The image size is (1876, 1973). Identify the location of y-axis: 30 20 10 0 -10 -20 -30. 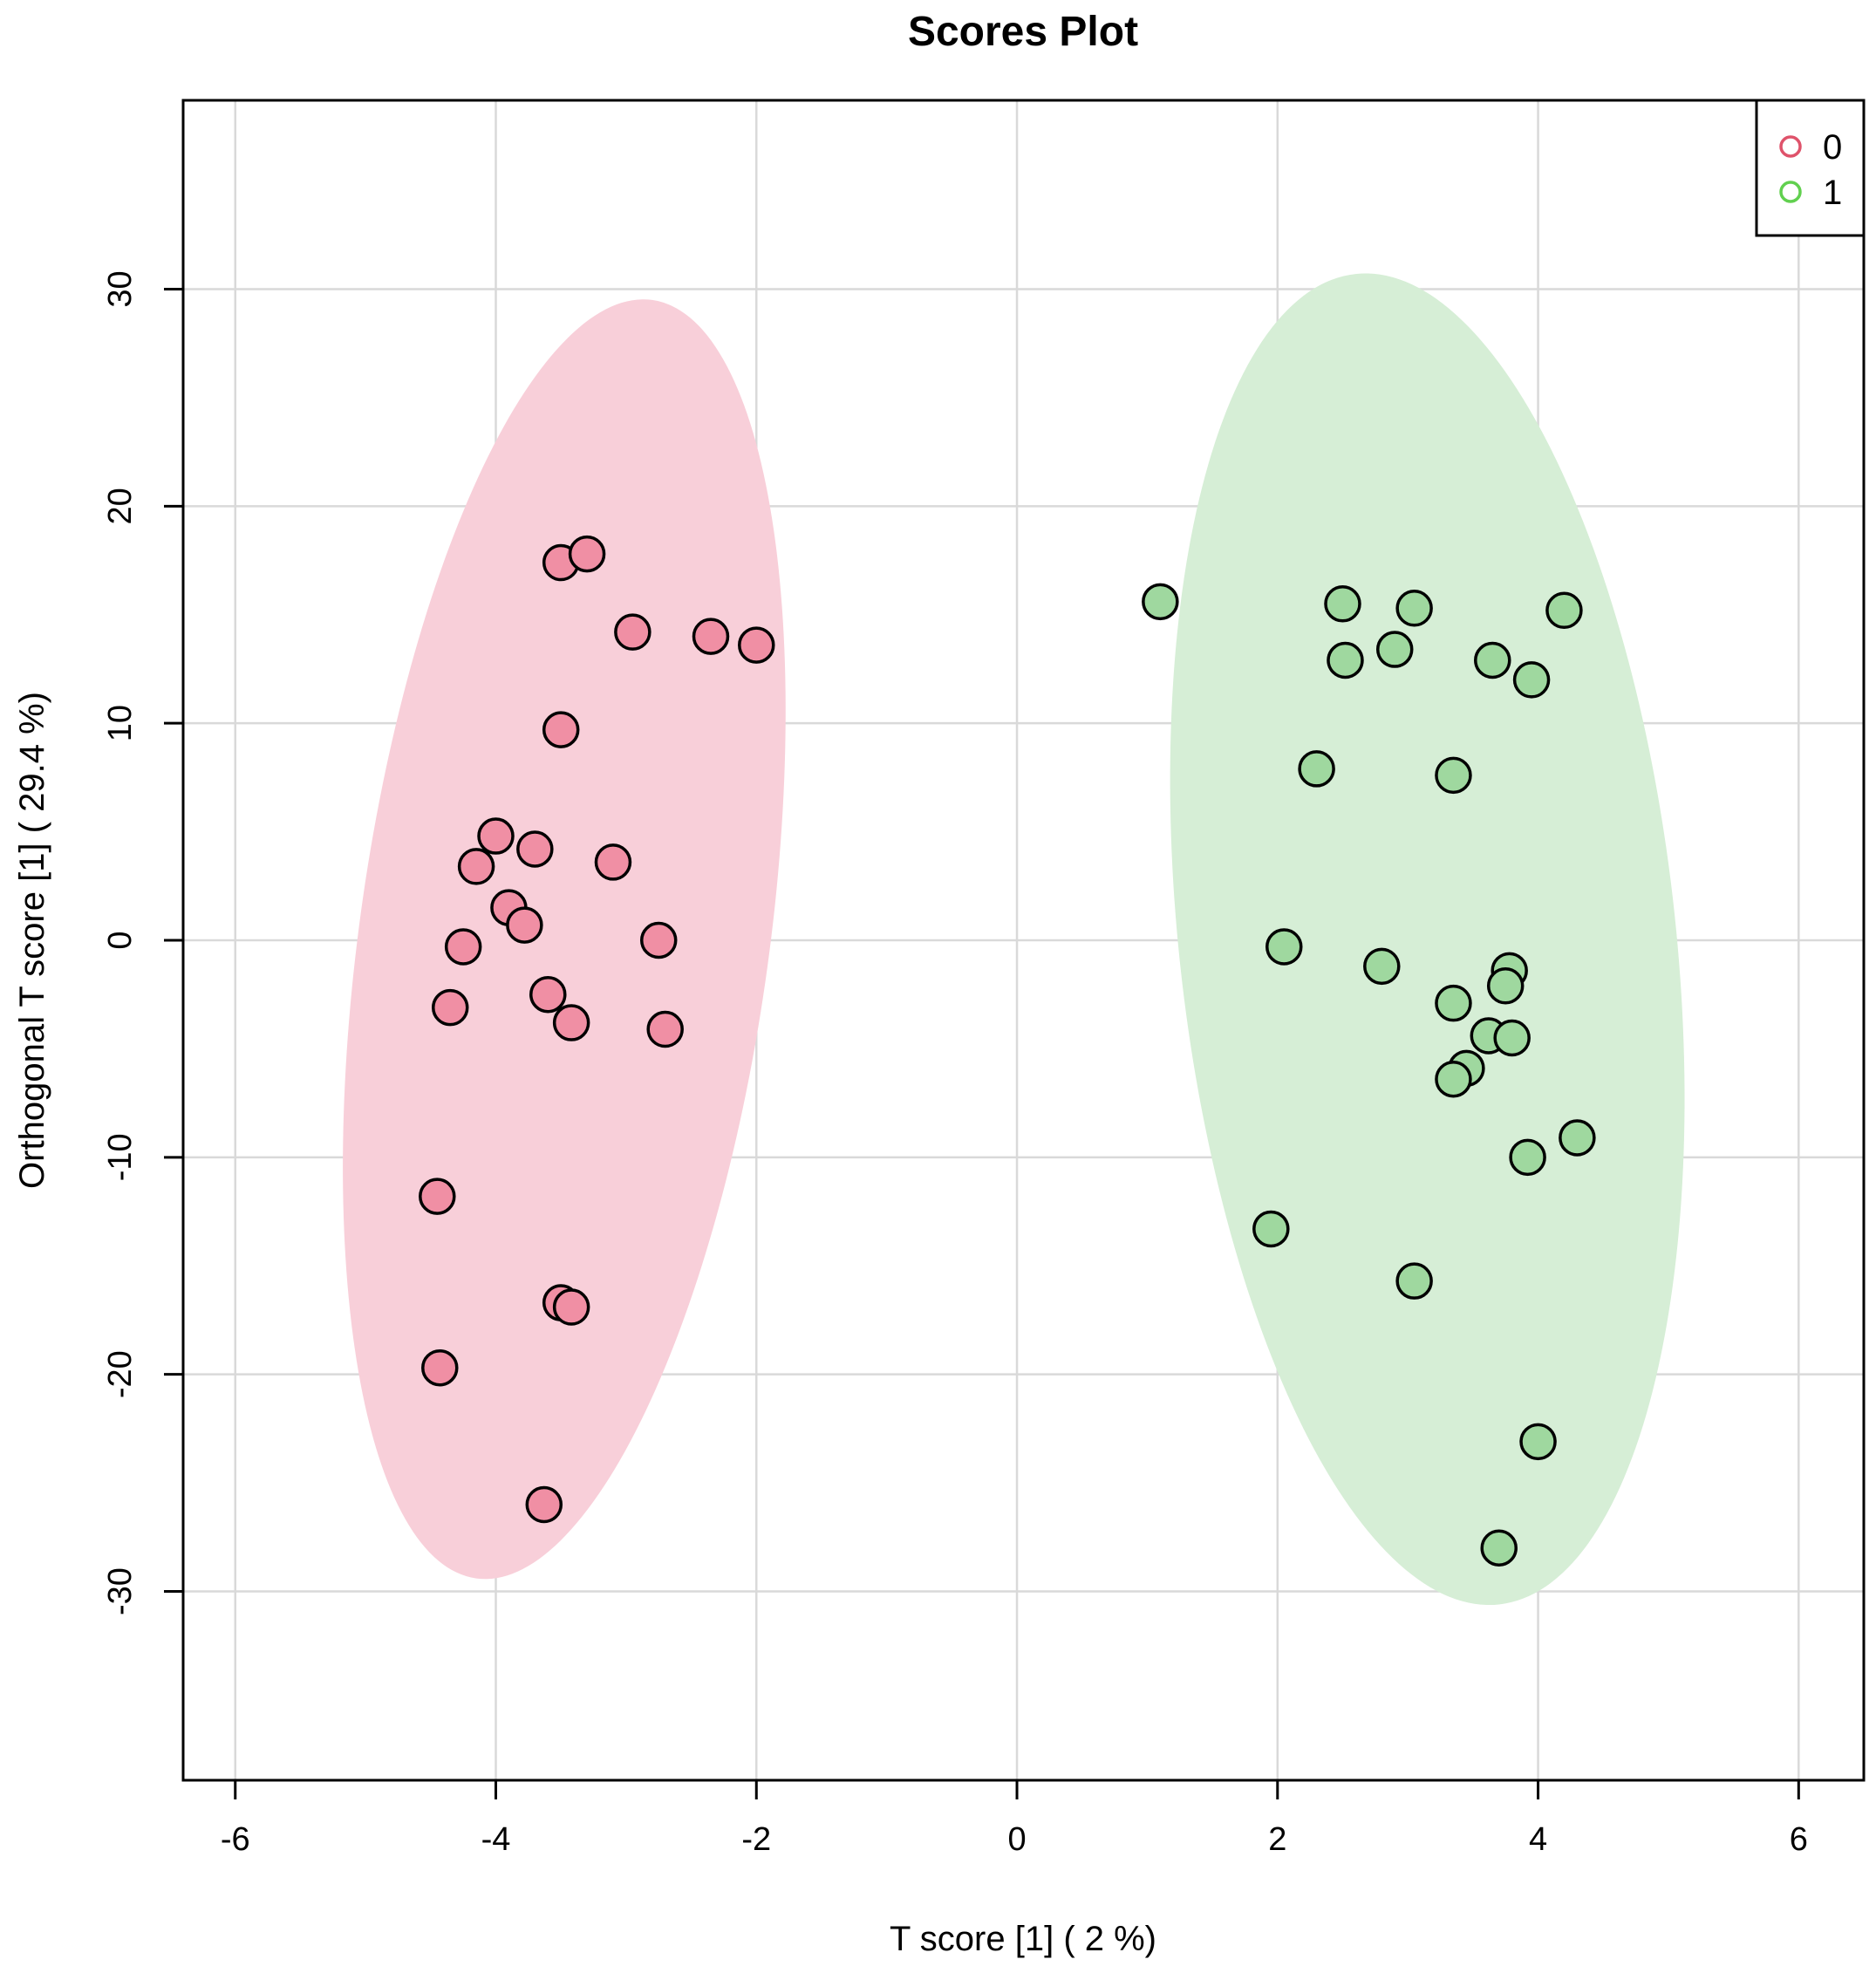
(142, 942).